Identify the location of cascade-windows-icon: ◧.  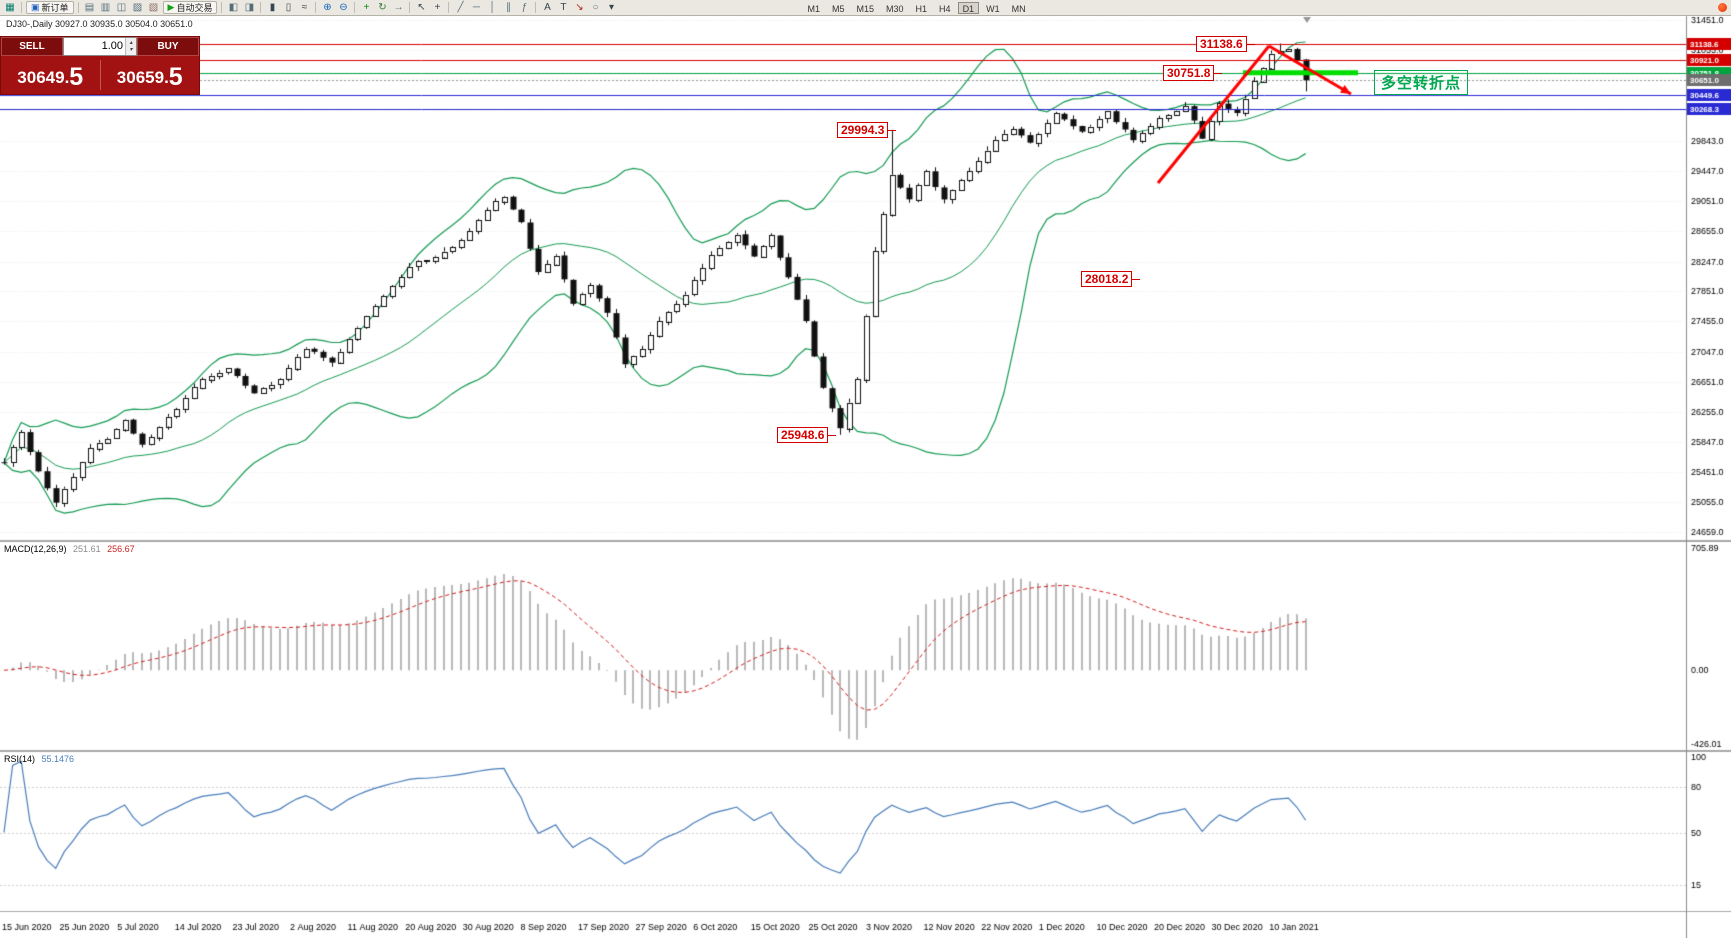
(233, 7).